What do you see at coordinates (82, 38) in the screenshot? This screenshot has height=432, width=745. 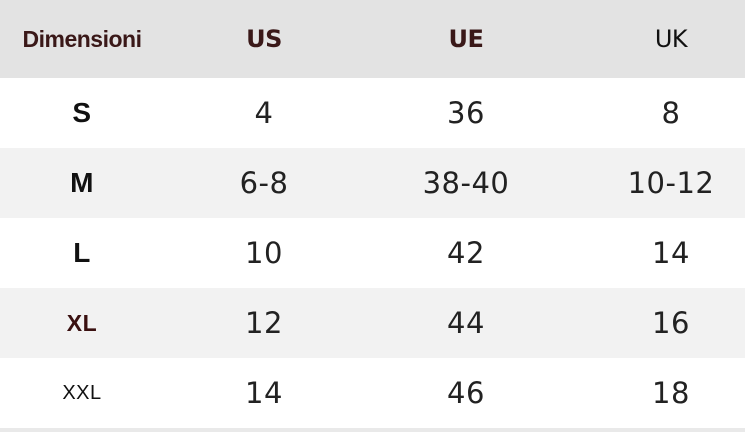 I see `header-cell: Dimensioni` at bounding box center [82, 38].